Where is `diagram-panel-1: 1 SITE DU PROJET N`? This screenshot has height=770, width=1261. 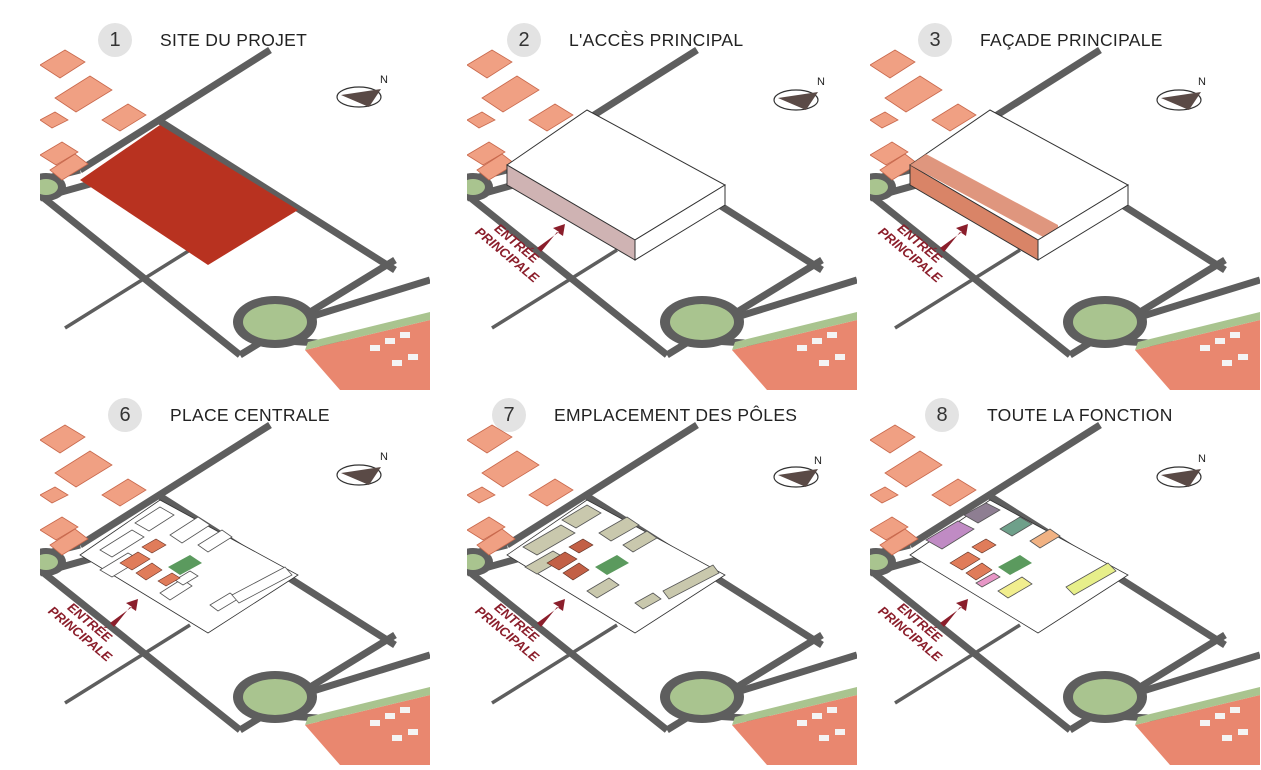
diagram-panel-1: 1 SITE DU PROJET N is located at coordinates (235, 205).